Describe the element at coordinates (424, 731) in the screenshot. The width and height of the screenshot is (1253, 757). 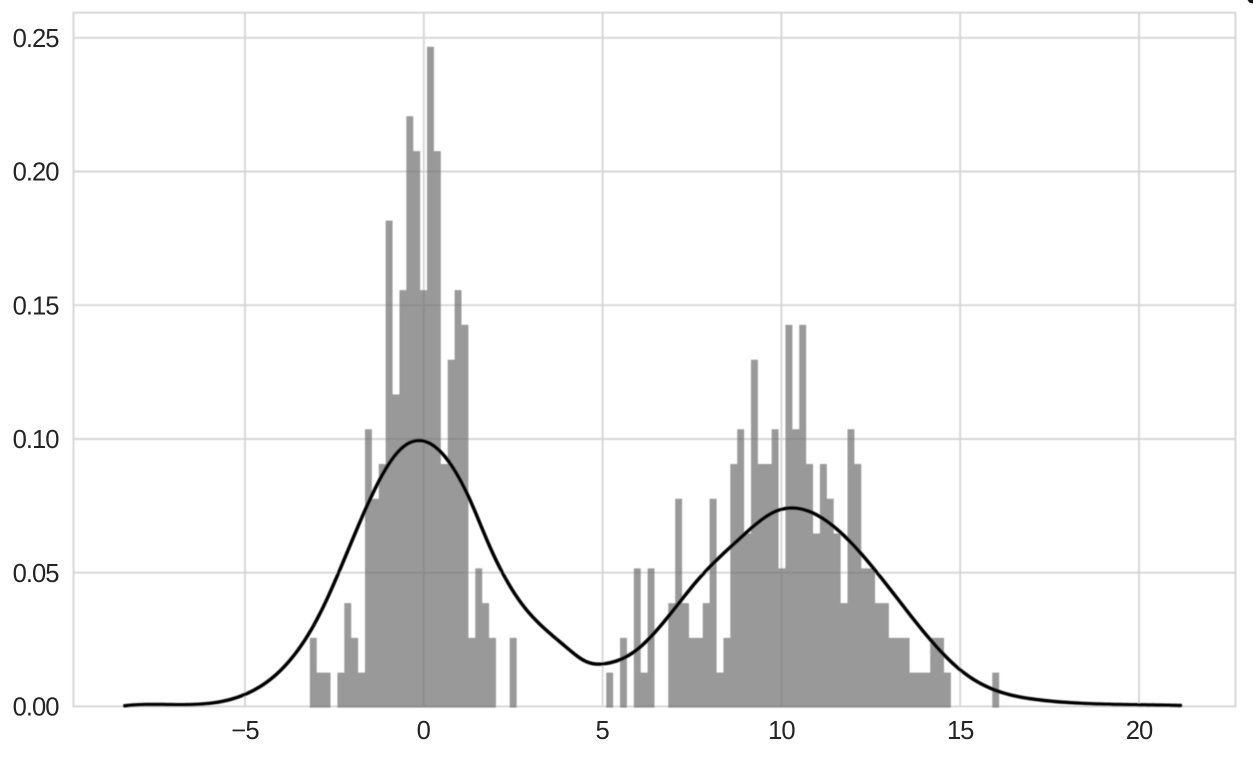
I see `svg-text: 0` at that location.